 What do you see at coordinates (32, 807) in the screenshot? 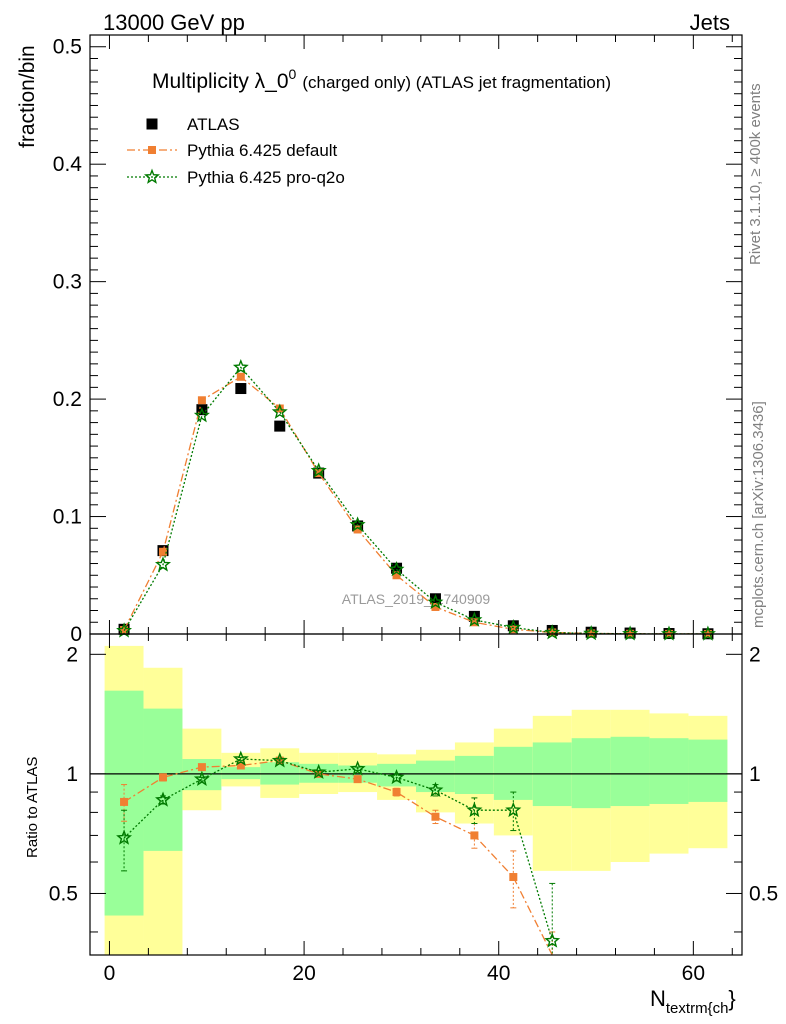
I see `ratio-y-axis-label: Ratio to ATLAS` at bounding box center [32, 807].